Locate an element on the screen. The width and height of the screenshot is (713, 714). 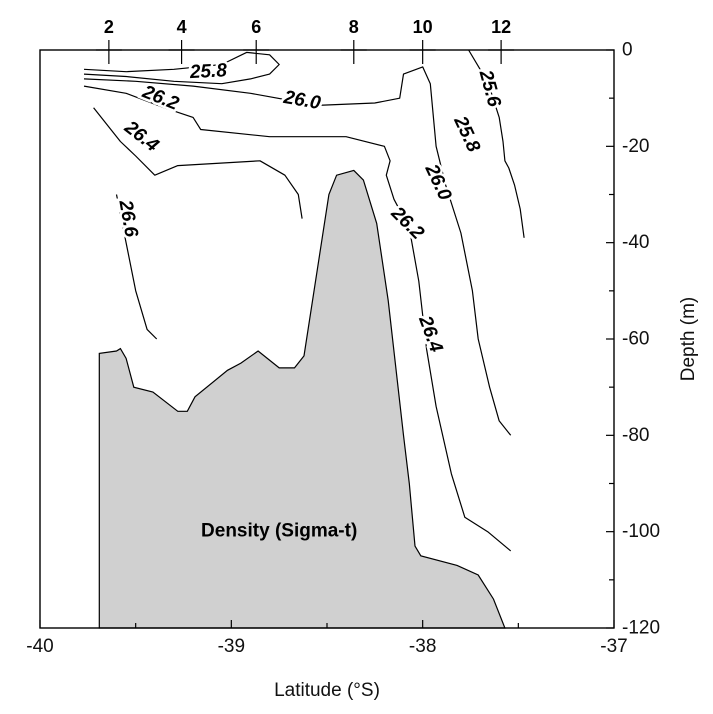
y-tick-label: -60 is located at coordinates (635, 339).